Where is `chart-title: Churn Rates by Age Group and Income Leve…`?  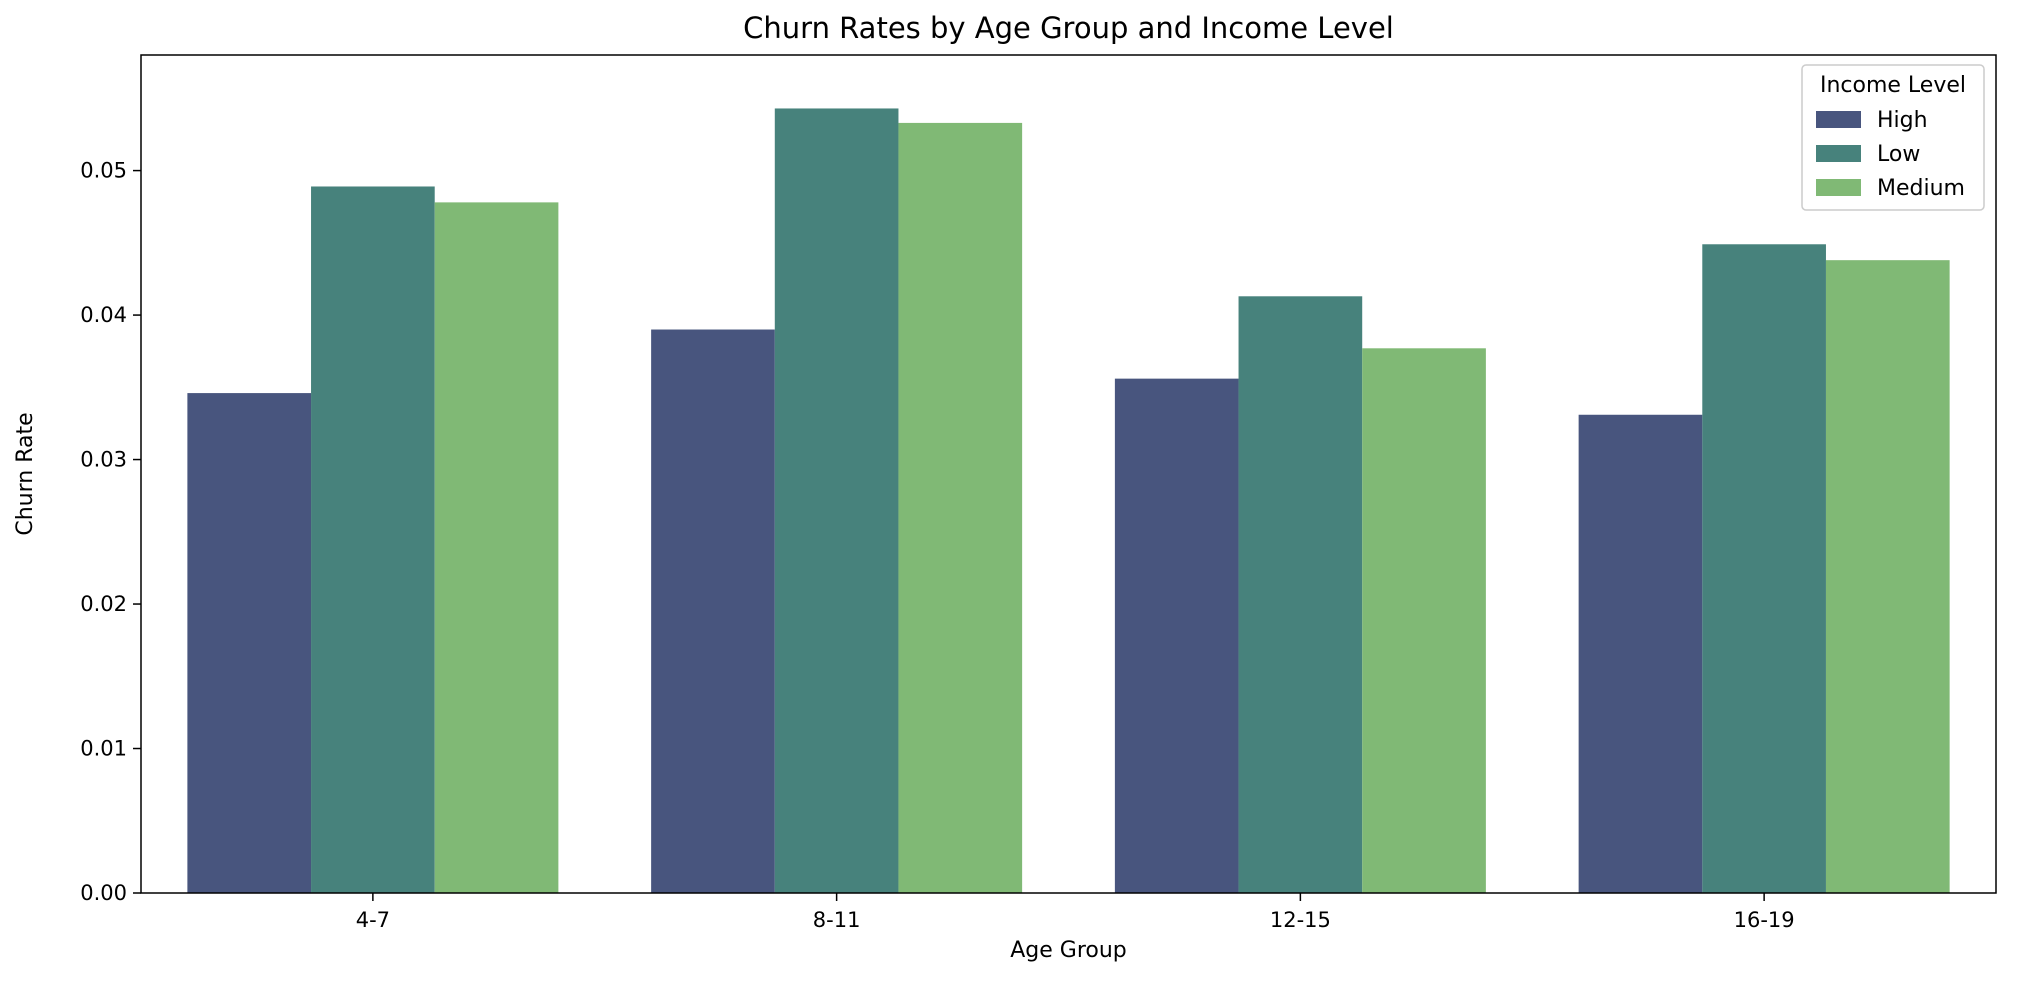 chart-title: Churn Rates by Age Group and Income Leve… is located at coordinates (1068, 28).